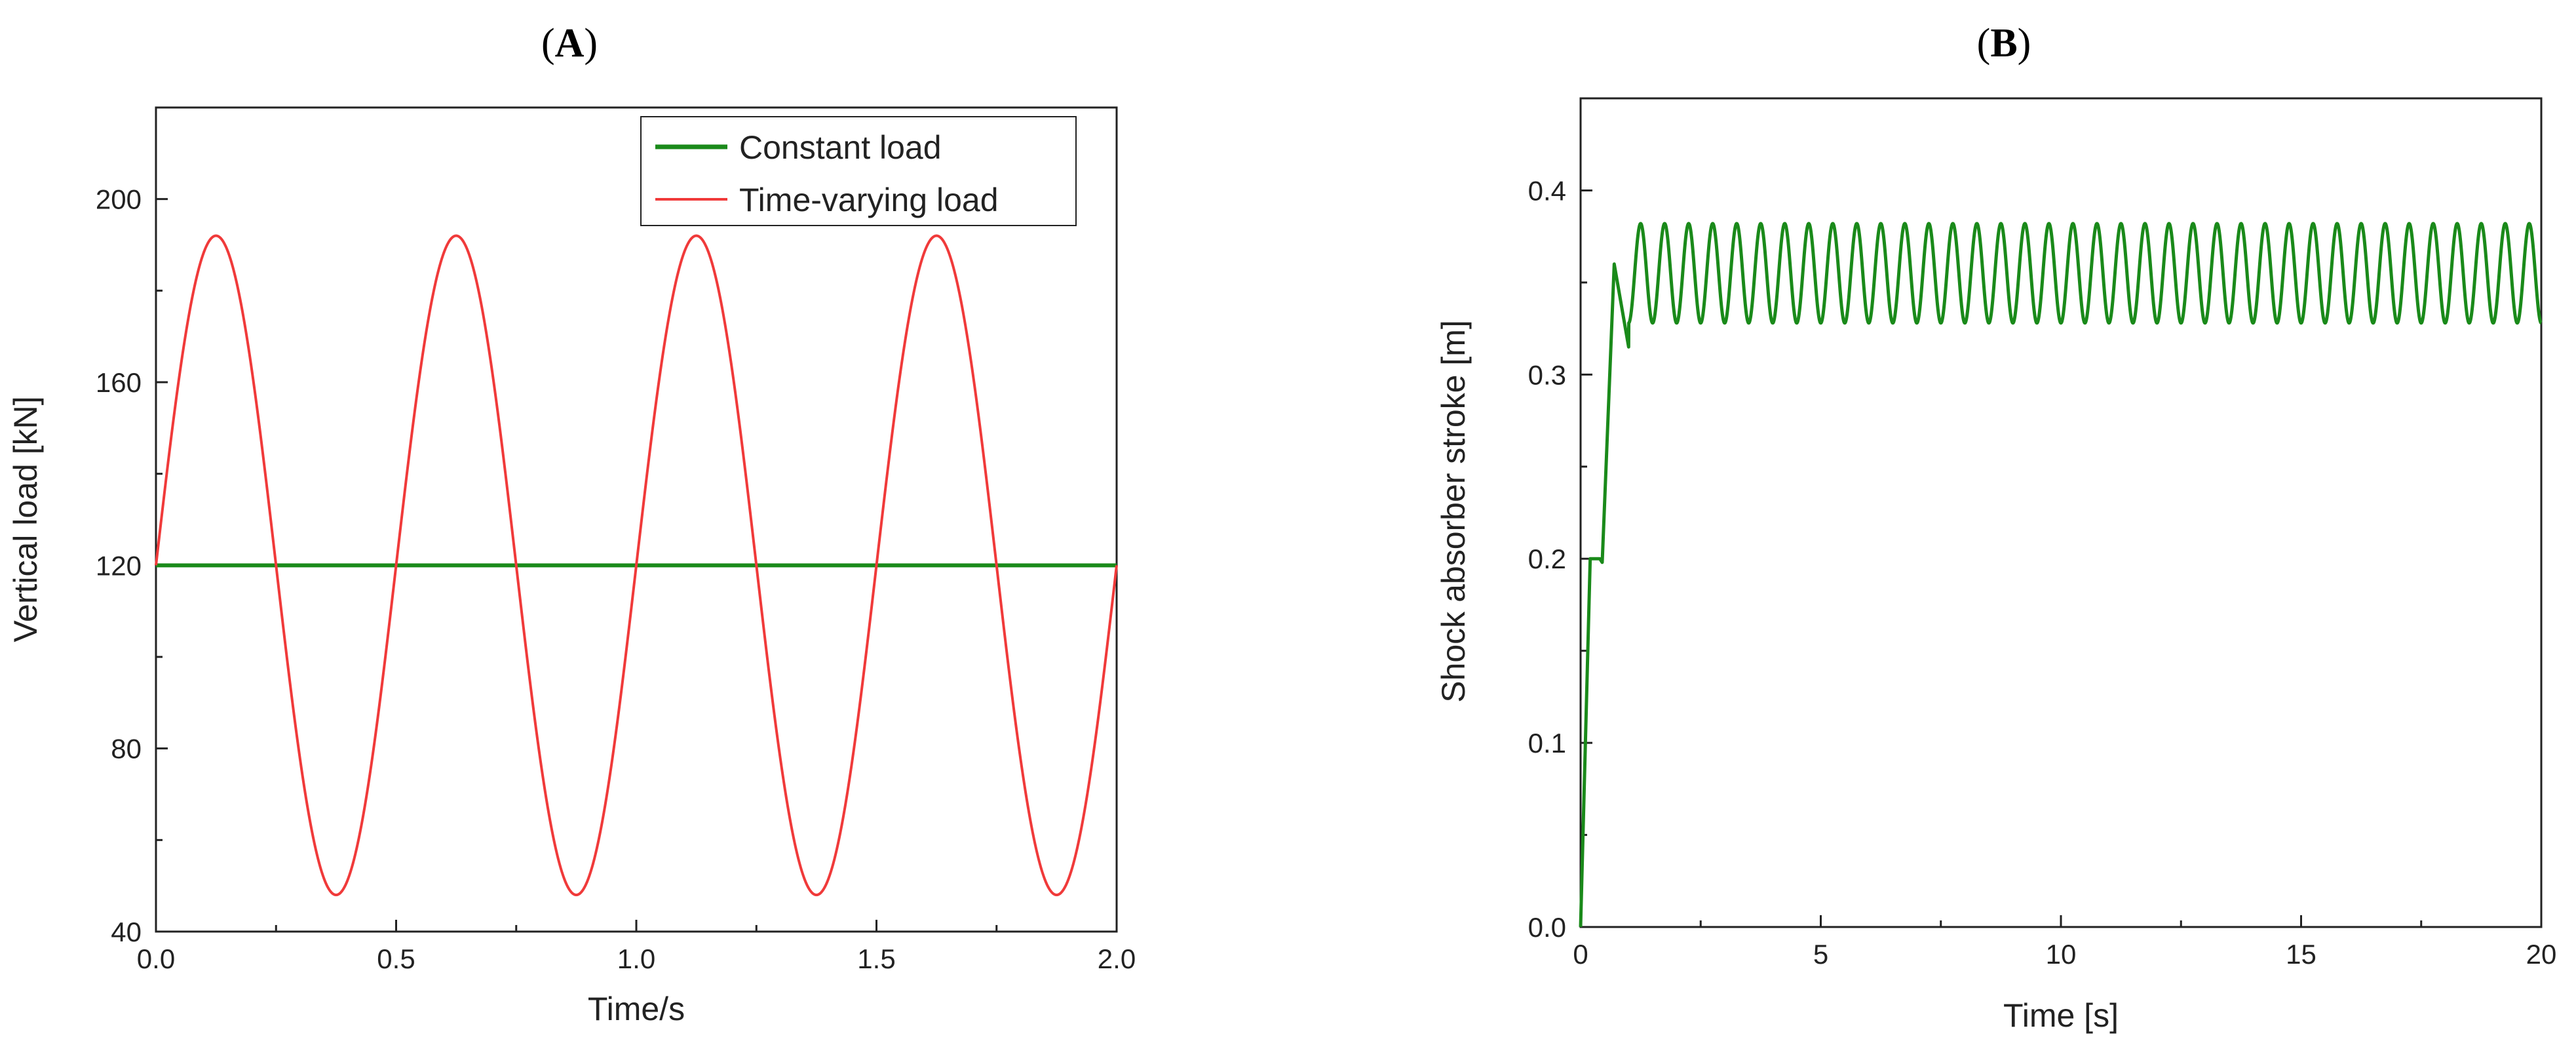 The width and height of the screenshot is (2576, 1045). What do you see at coordinates (1547, 927) in the screenshot?
I see `panel-b-y-tick-label: 0.0` at bounding box center [1547, 927].